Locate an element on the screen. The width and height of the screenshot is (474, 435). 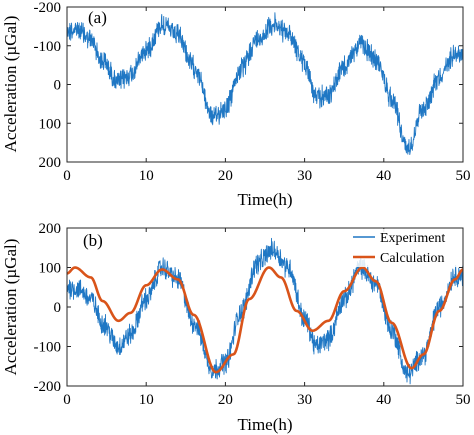
panel-a-ylabel: Acceleration (µGal) is located at coordinates (10, 84).